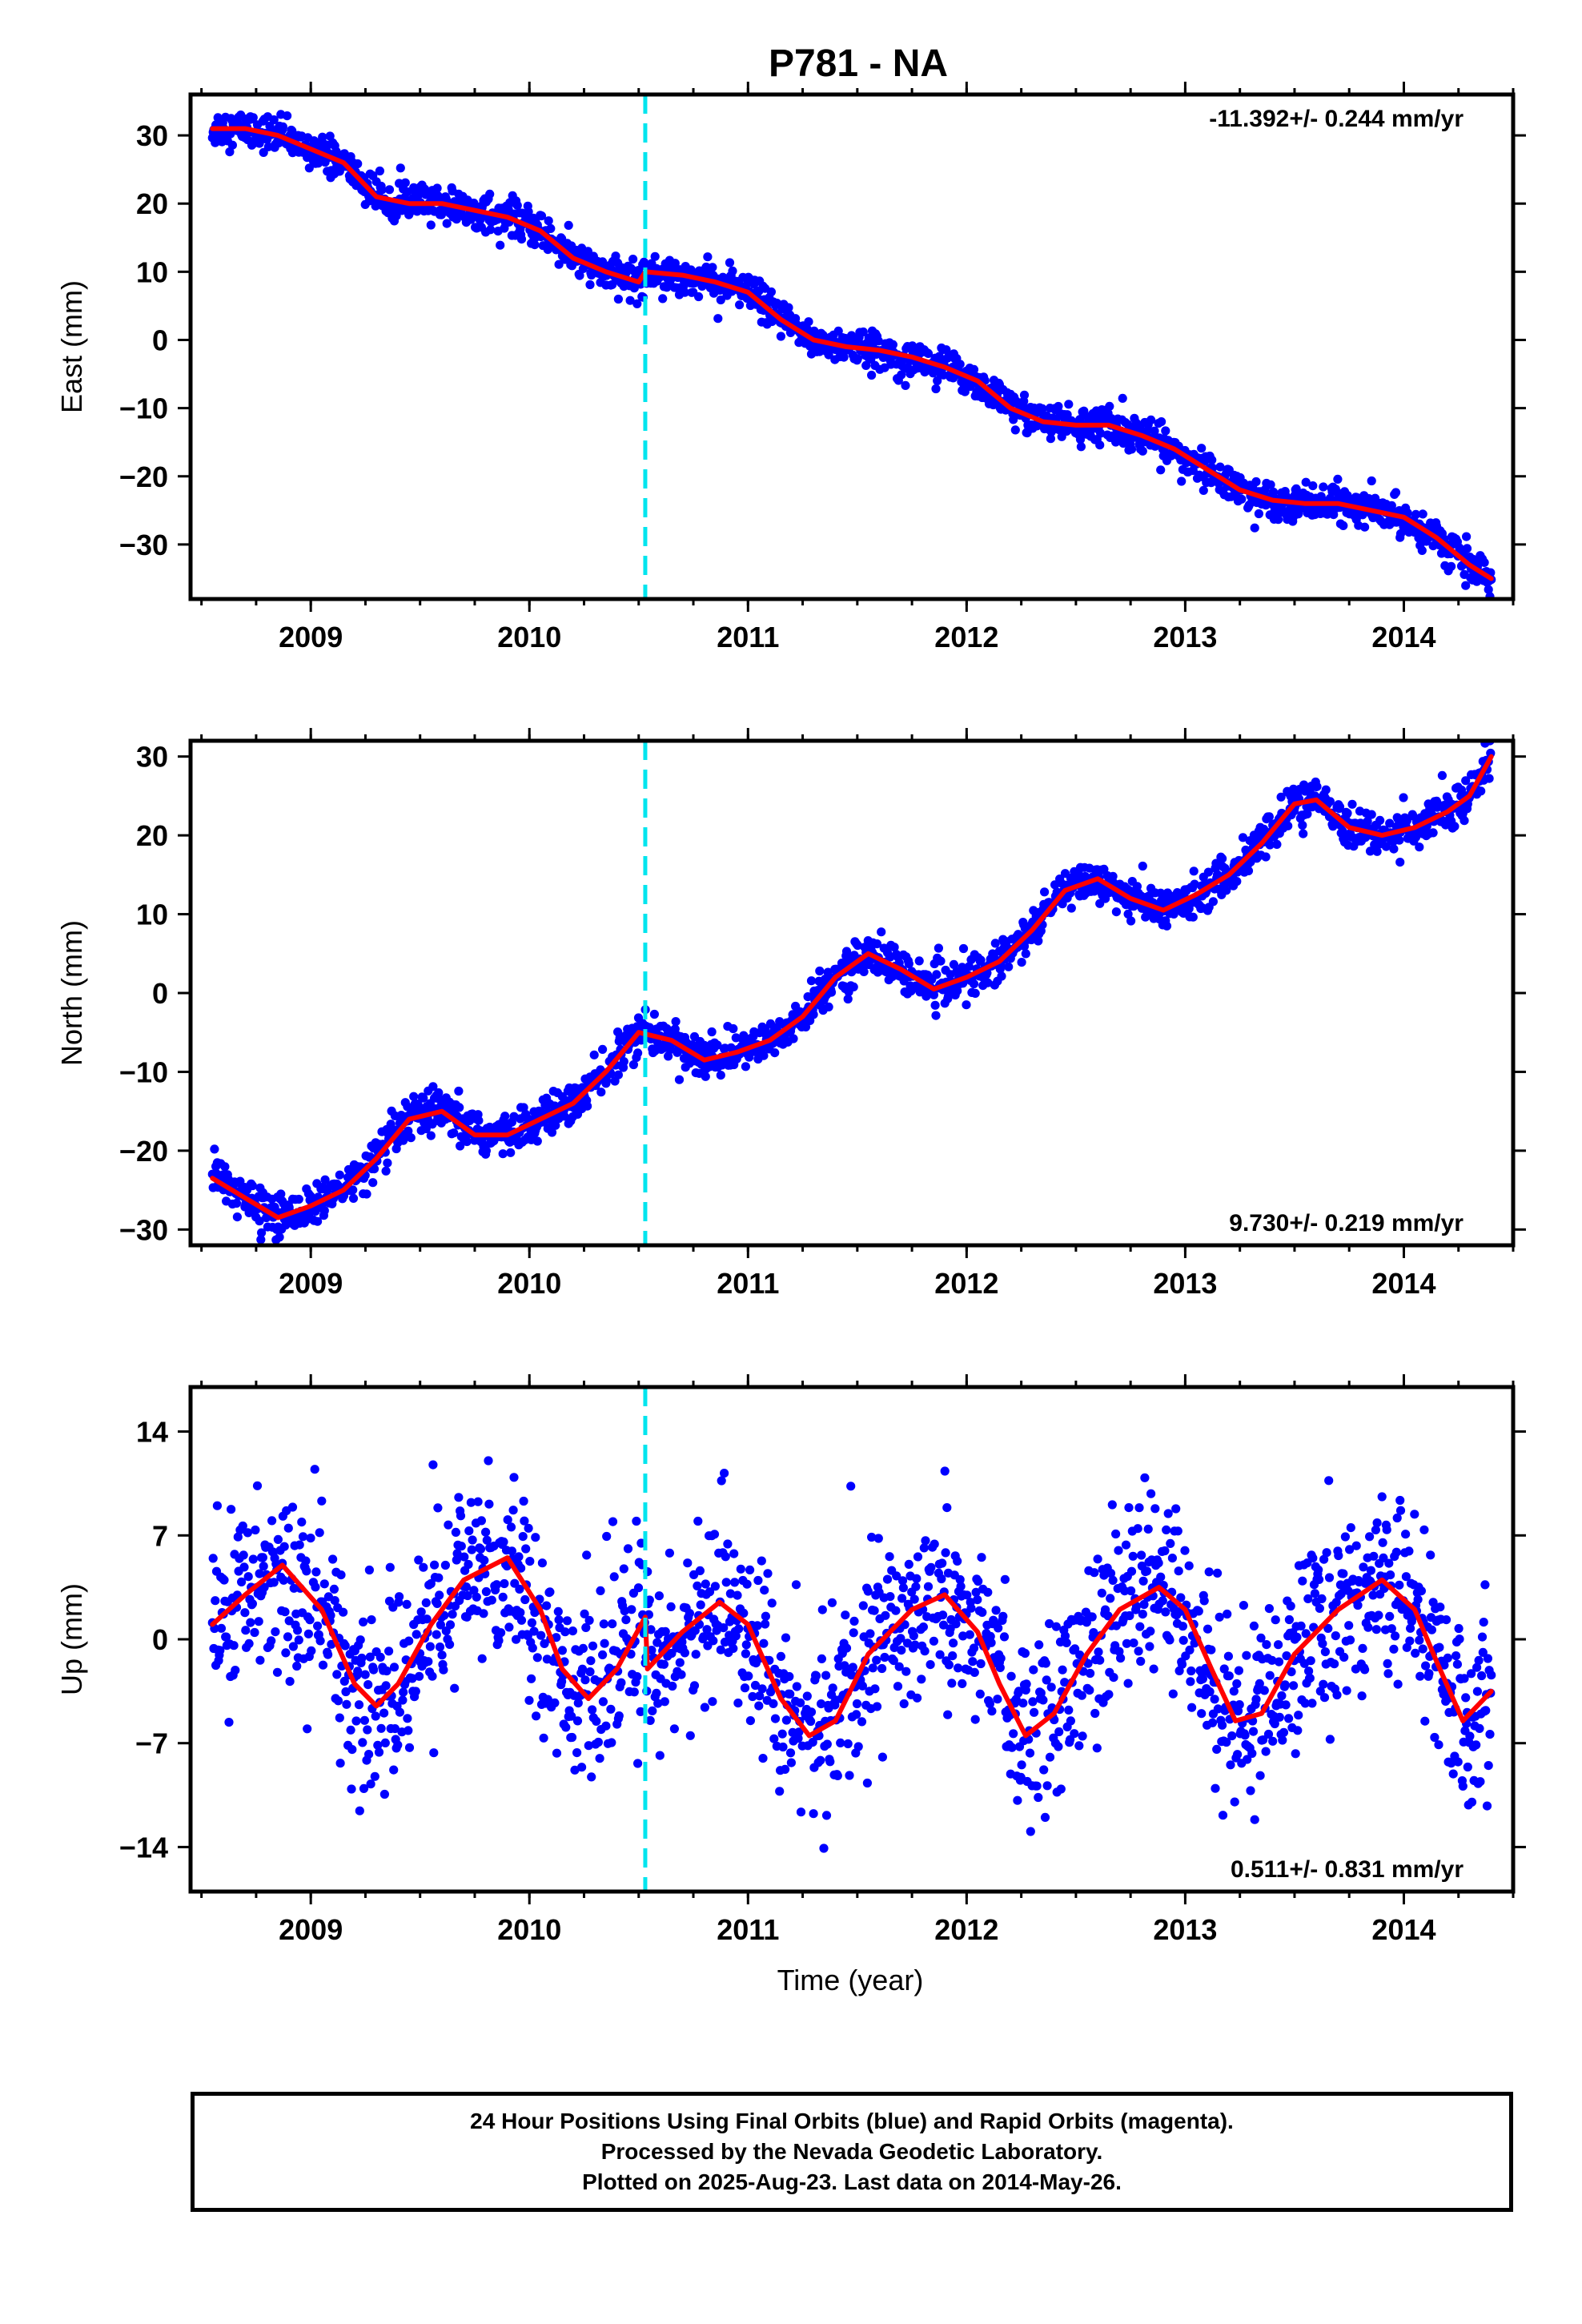 The width and height of the screenshot is (1582, 2324). What do you see at coordinates (1185, 1283) in the screenshot?
I see `north-x-tick-label: 2013` at bounding box center [1185, 1283].